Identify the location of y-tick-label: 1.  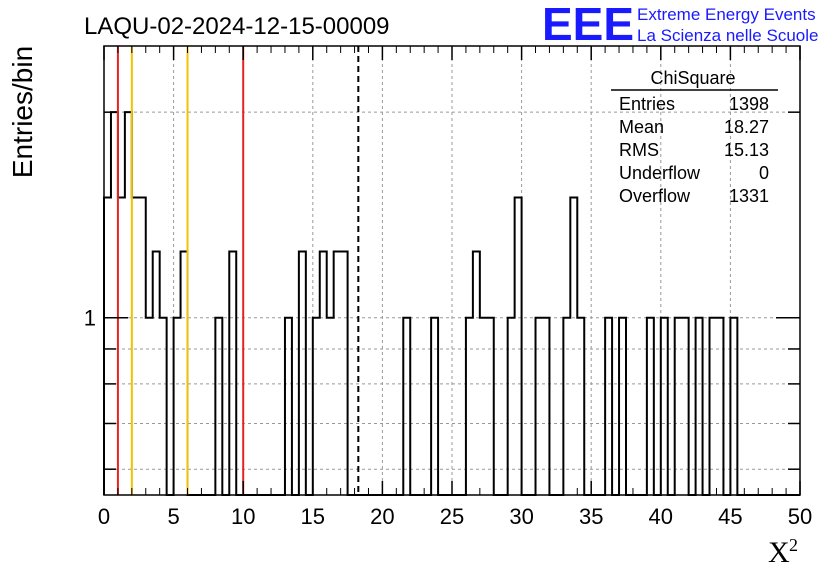
(90, 318).